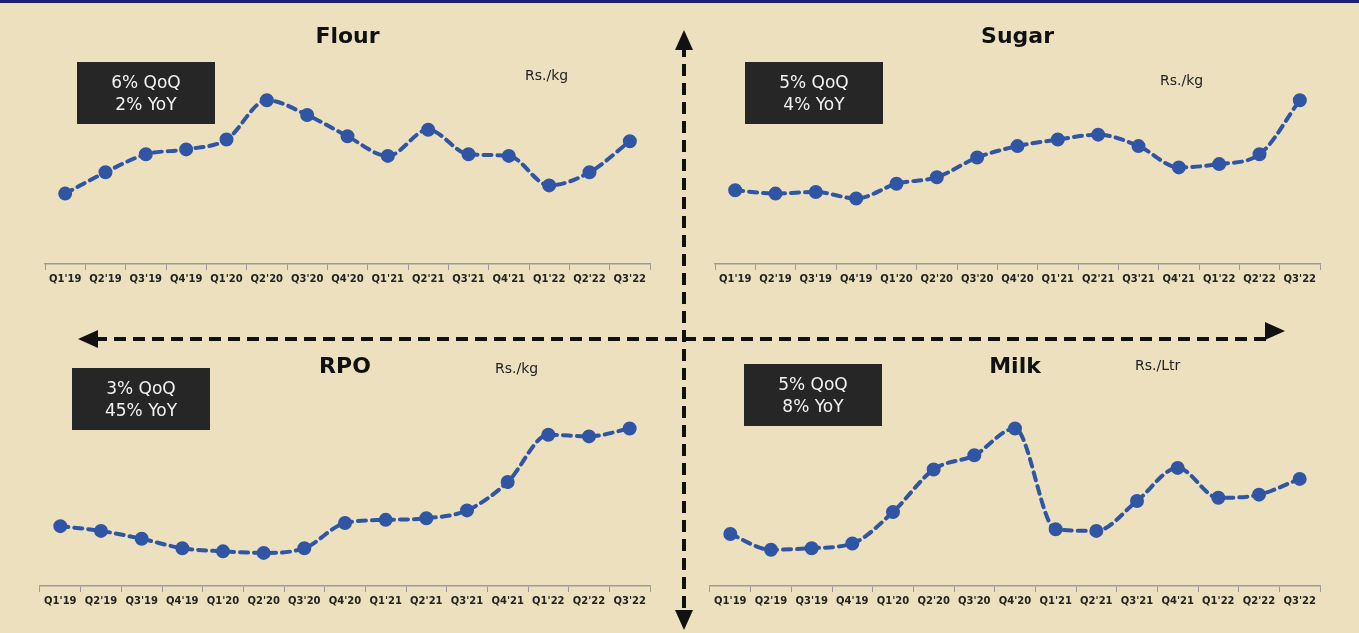 Image resolution: width=1359 pixels, height=633 pixels. Describe the element at coordinates (345, 365) in the screenshot. I see `chart-title: RPO` at that location.